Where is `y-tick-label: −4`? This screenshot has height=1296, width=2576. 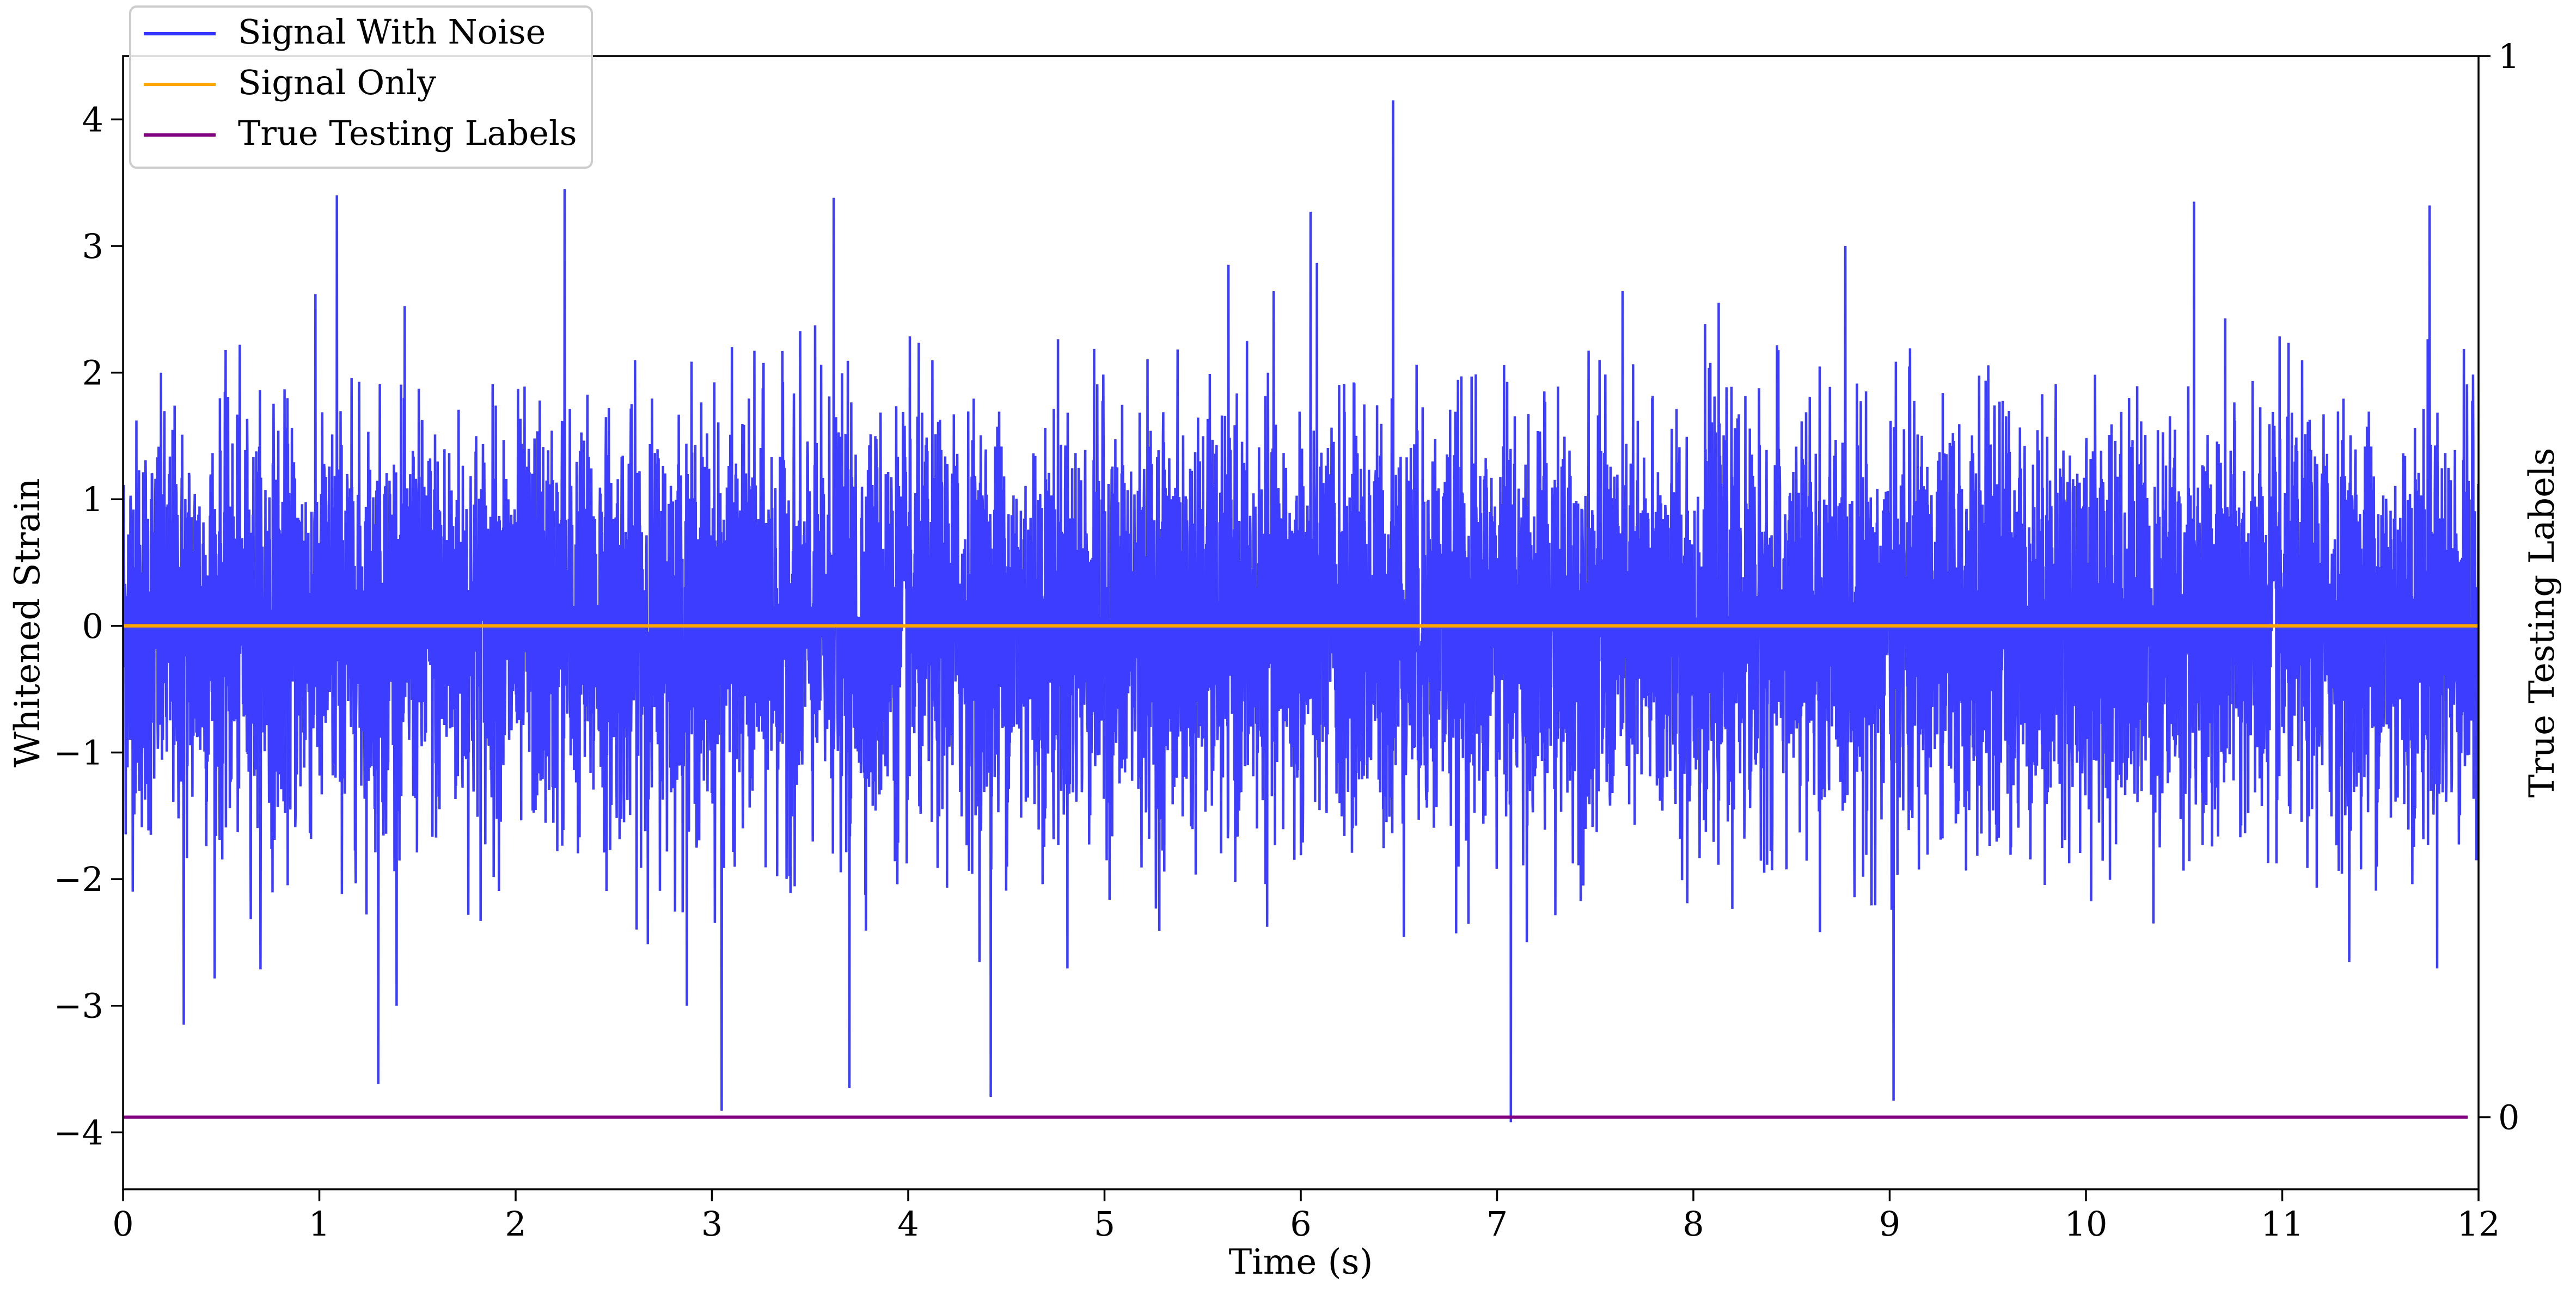 y-tick-label: −4 is located at coordinates (78, 1132).